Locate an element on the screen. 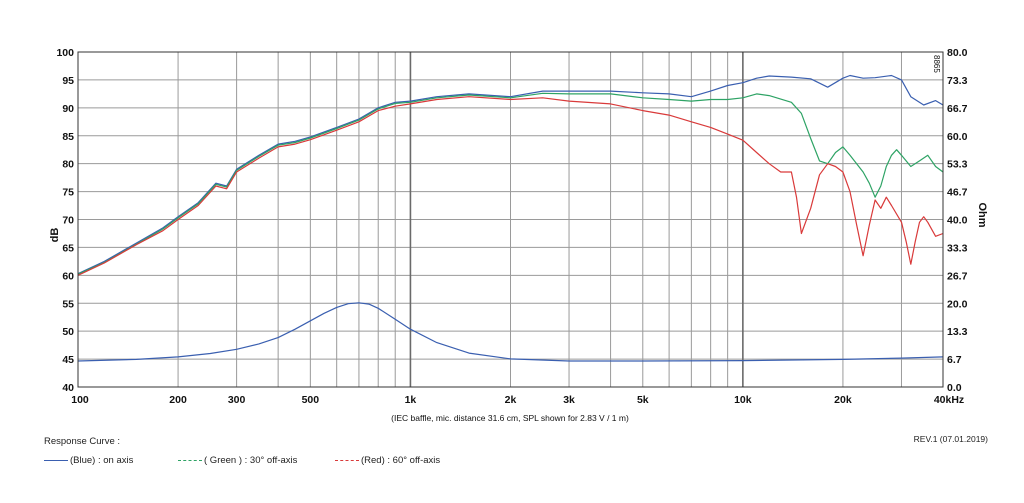 The image size is (1024, 503). legend-swatch-red is located at coordinates (347, 460).